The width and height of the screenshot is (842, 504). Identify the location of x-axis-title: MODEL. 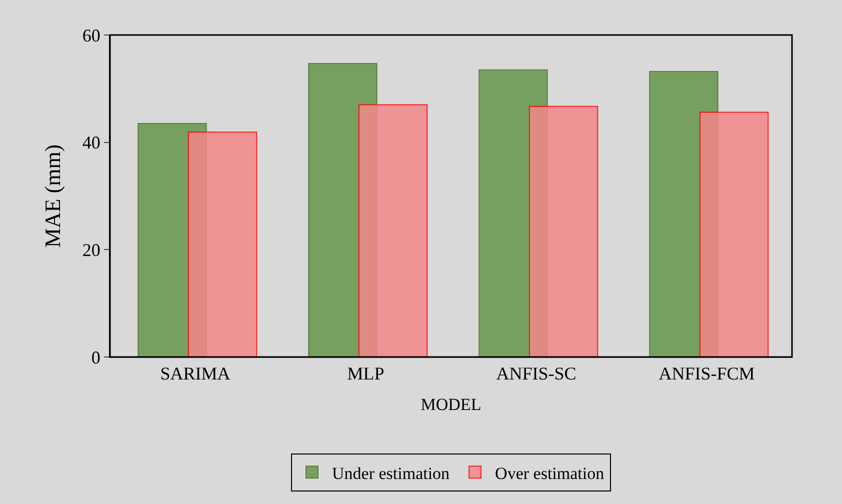
(451, 404).